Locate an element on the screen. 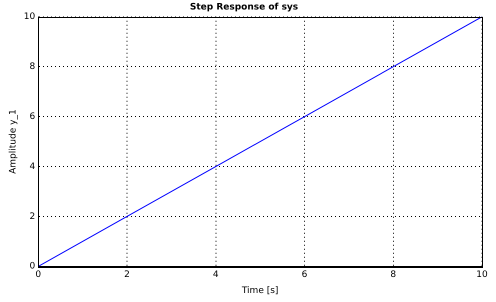 Image resolution: width=496 pixels, height=302 pixels. y-tick-label: 6 is located at coordinates (33, 117).